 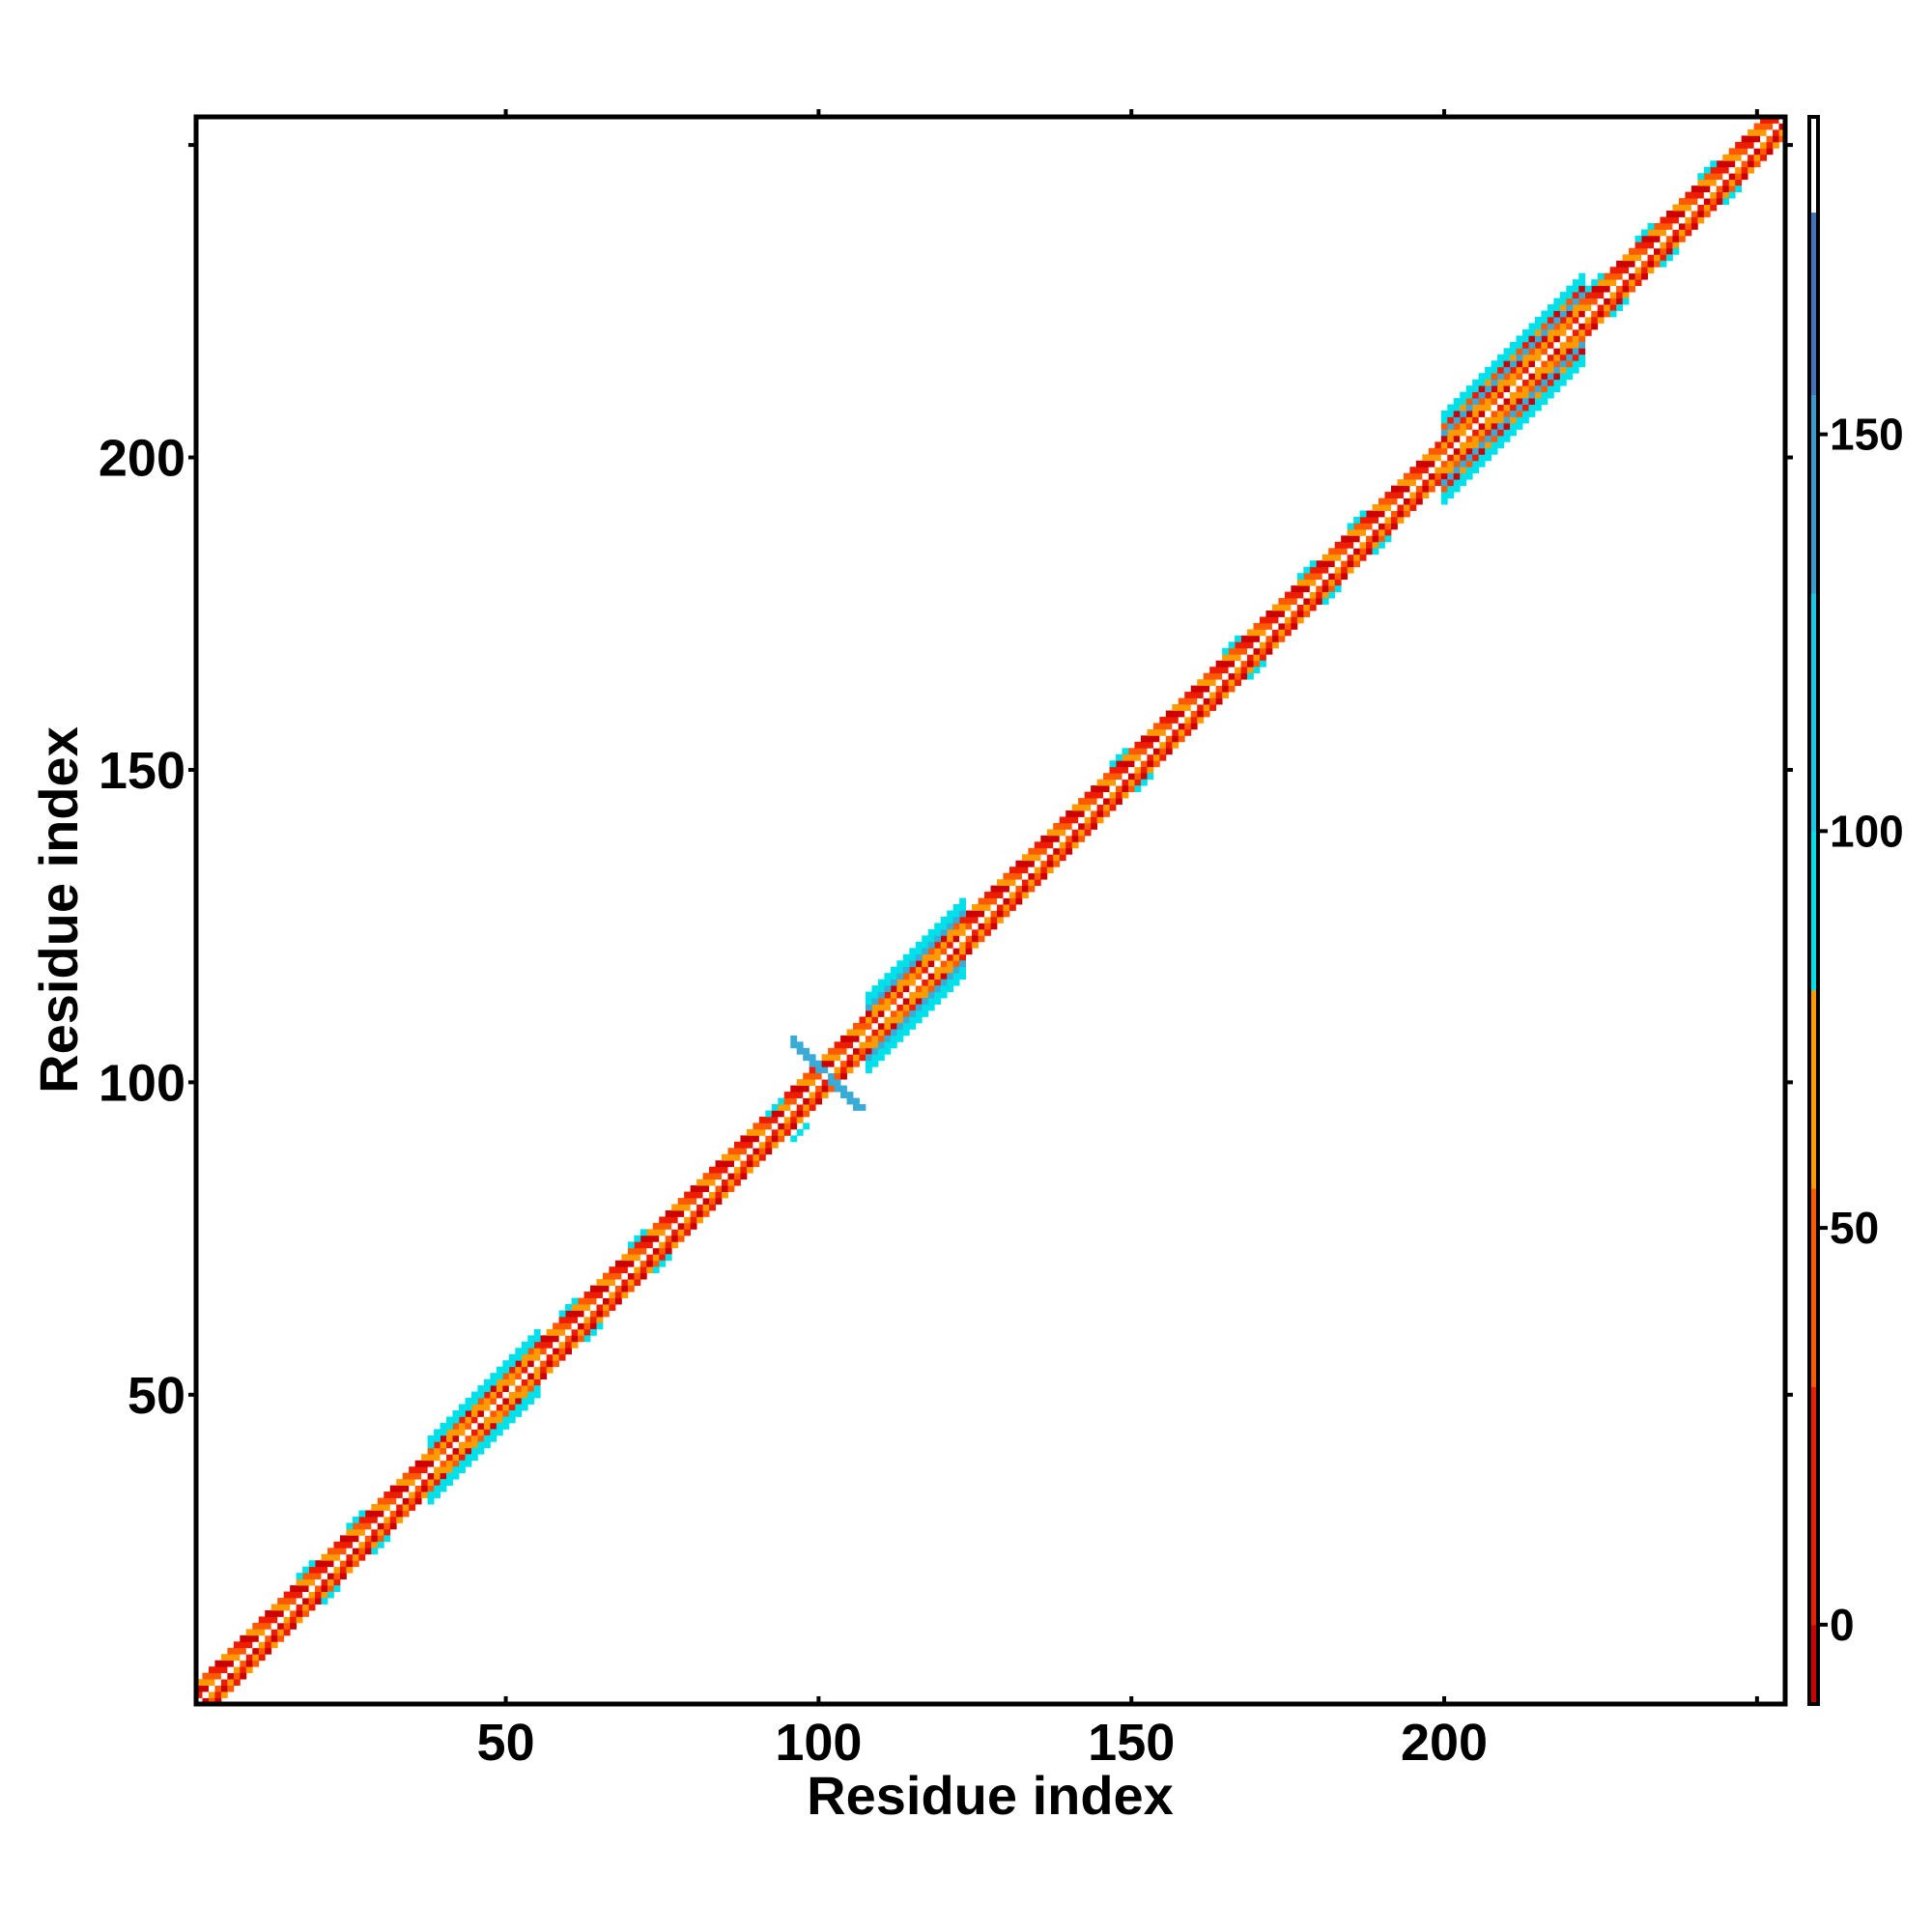 I want to click on x-tick-label: 150, so click(x=1131, y=1743).